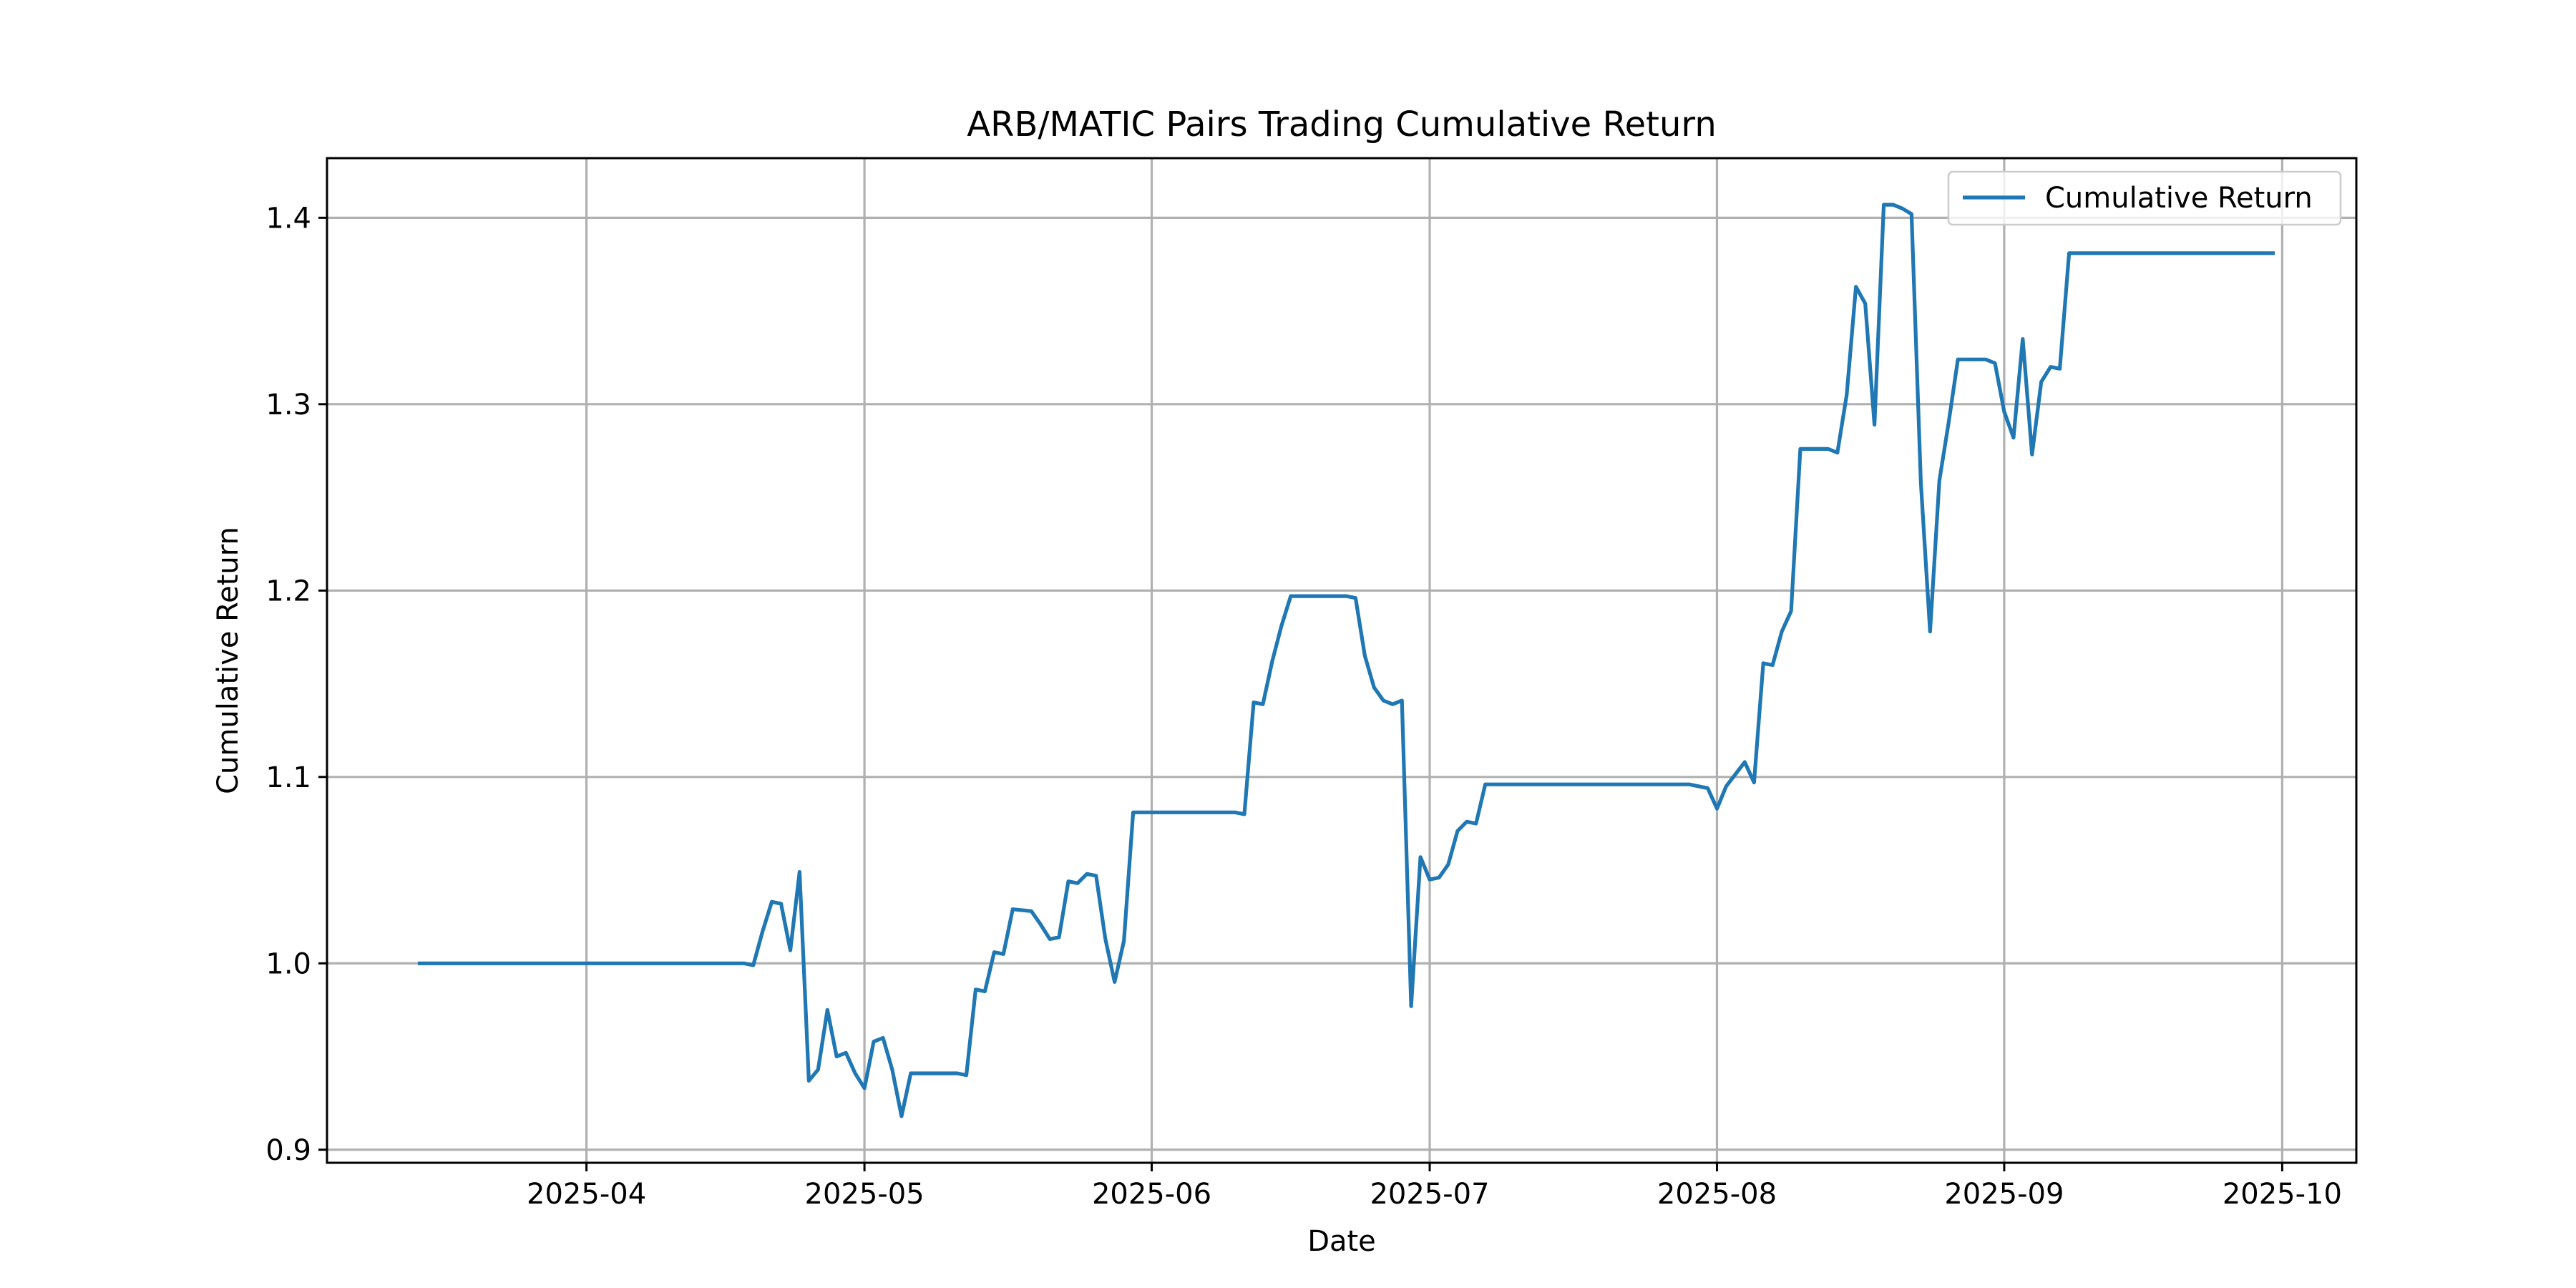 The image size is (2576, 1288). I want to click on x-tick-label: 2025-08, so click(1717, 1194).